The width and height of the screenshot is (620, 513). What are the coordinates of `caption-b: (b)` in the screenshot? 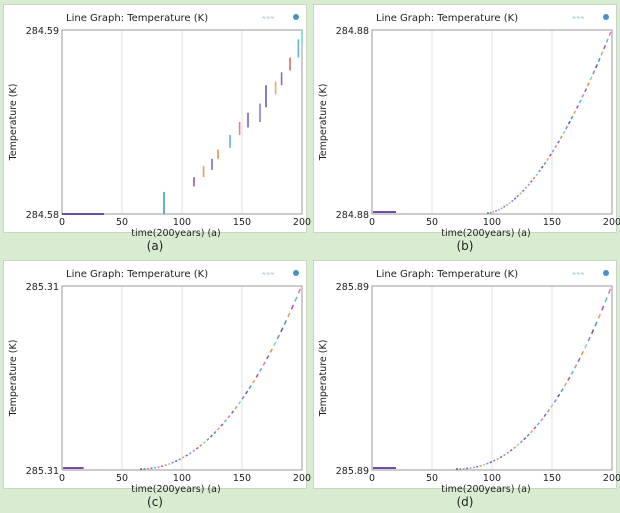 It's located at (465, 246).